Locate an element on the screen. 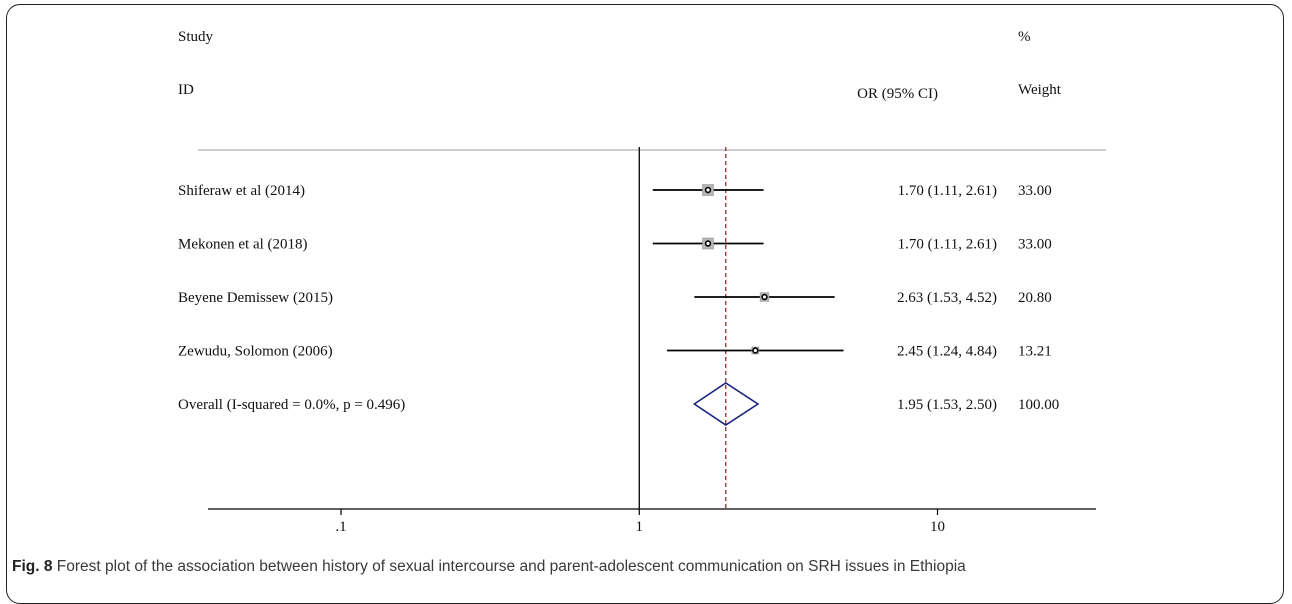  header-percent: % is located at coordinates (1024, 37).